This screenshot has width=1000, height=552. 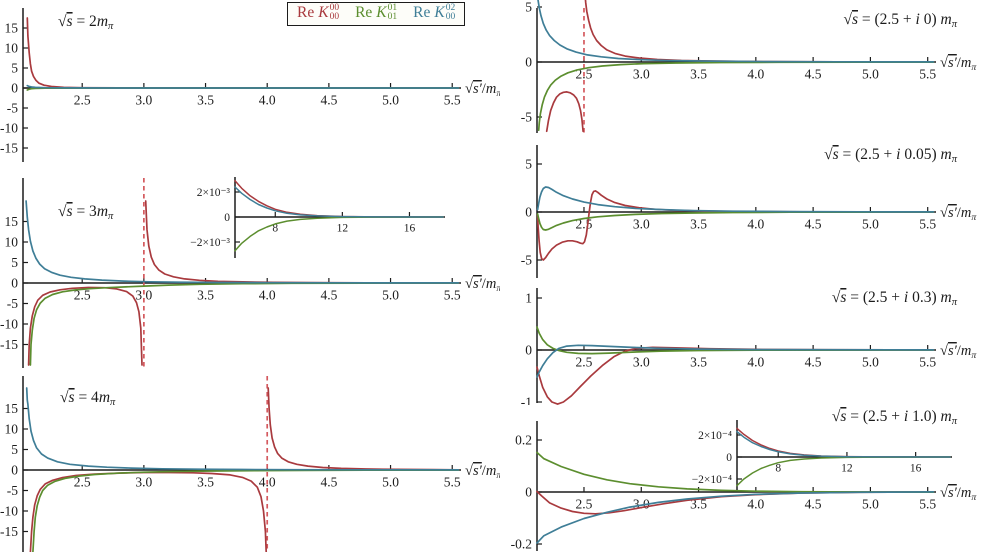 What do you see at coordinates (735, 361) in the screenshot?
I see `curve-K02-main-R3` at bounding box center [735, 361].